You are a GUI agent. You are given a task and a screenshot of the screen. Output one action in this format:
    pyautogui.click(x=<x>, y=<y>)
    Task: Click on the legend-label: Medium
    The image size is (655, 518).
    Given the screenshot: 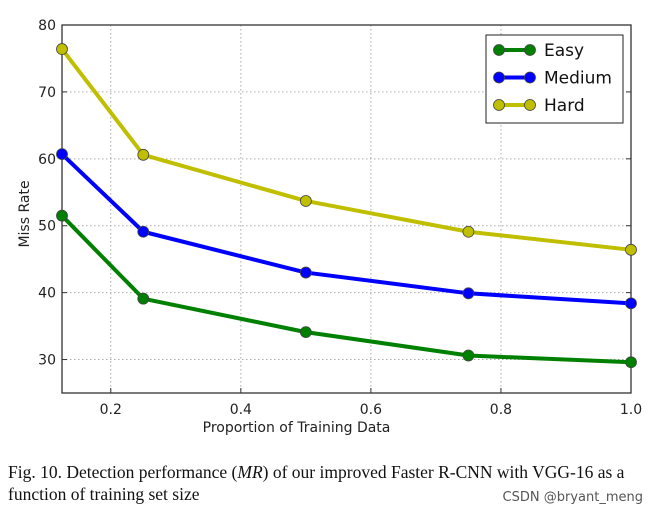 What is the action you would take?
    pyautogui.click(x=578, y=79)
    